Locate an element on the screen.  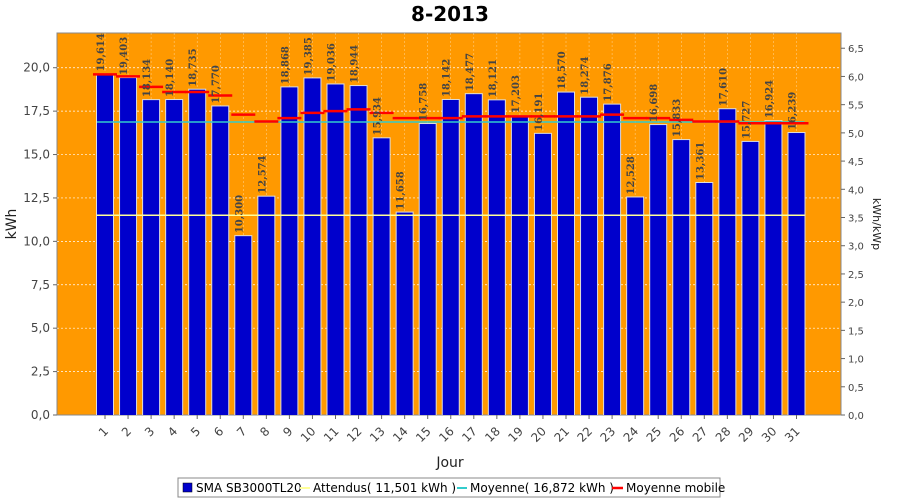
x-tick-label: 25 is located at coordinates (654, 434).